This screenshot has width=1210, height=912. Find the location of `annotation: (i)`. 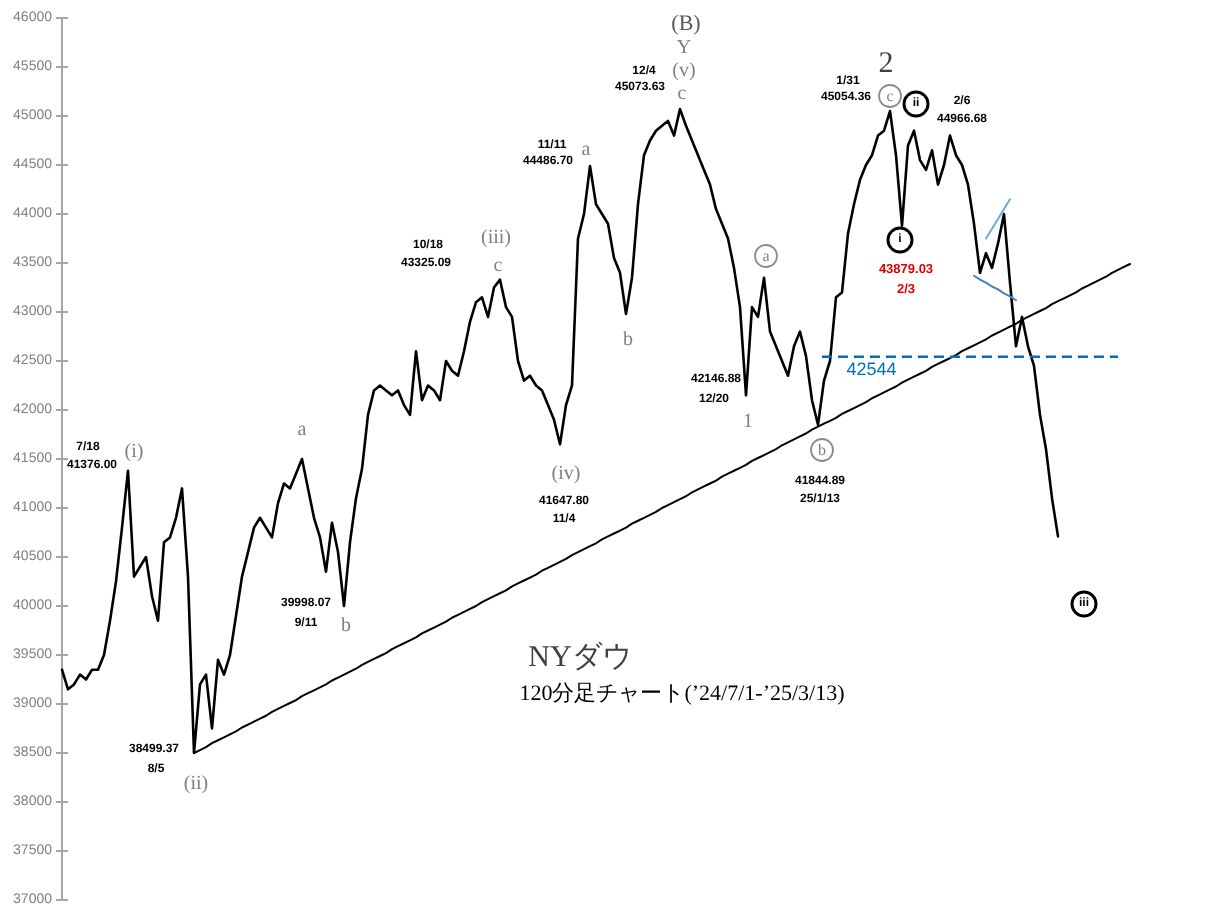

annotation: (i) is located at coordinates (134, 452).